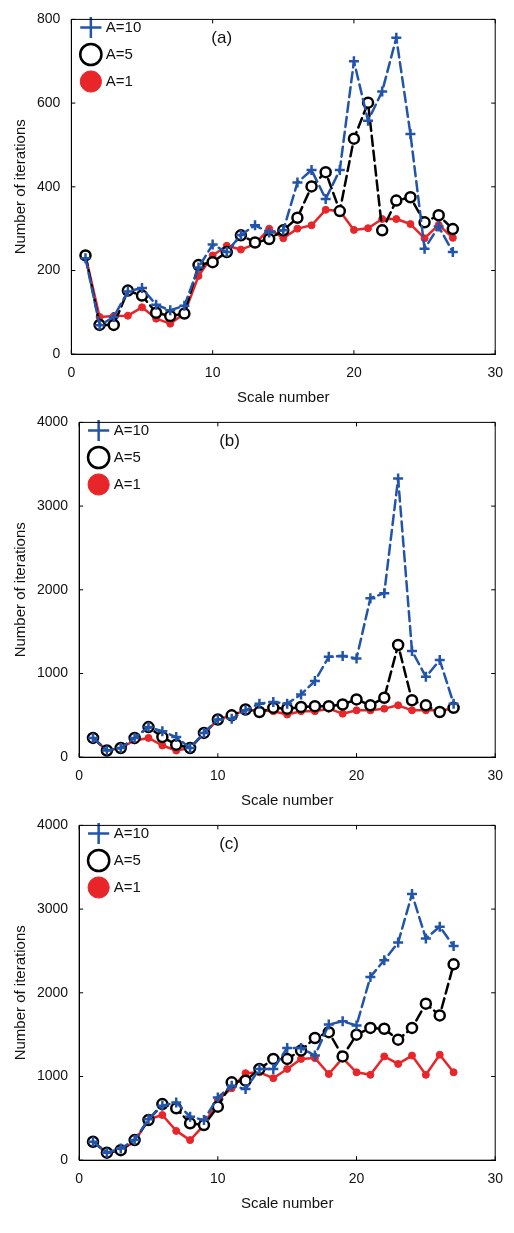 The width and height of the screenshot is (514, 1233). What do you see at coordinates (229, 843) in the screenshot?
I see `annotation: (c)` at bounding box center [229, 843].